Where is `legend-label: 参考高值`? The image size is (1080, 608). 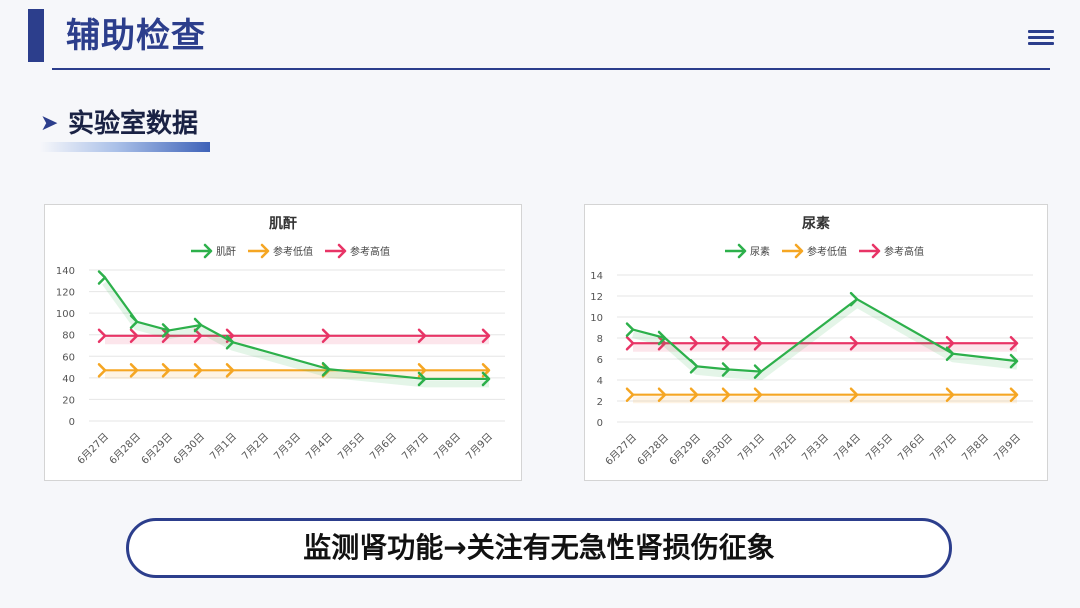
legend-label: 参考高值 is located at coordinates (370, 251).